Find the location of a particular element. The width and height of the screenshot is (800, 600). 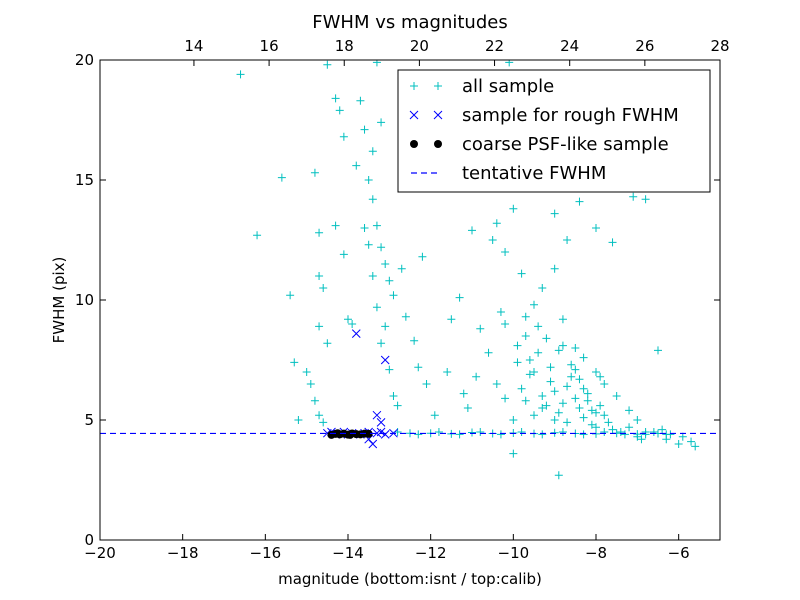

y-tick-label: 10 is located at coordinates (84, 300).